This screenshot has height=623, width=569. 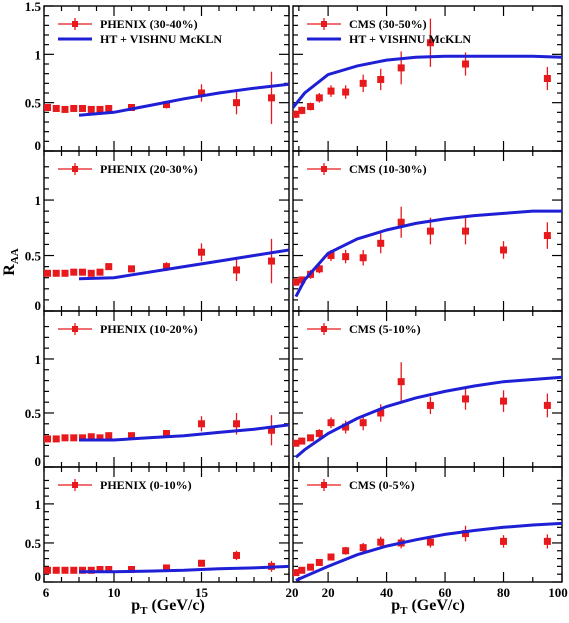 What do you see at coordinates (175, 605) in the screenshot?
I see `left-x-axis-title-unit: (GeV/c)` at bounding box center [175, 605].